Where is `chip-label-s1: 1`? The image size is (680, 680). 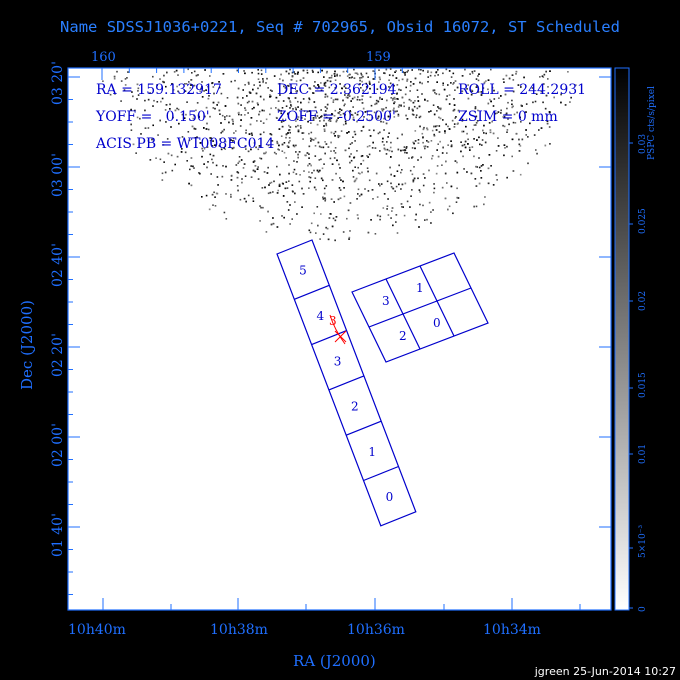
chip-label-s1: 1 is located at coordinates (420, 288).